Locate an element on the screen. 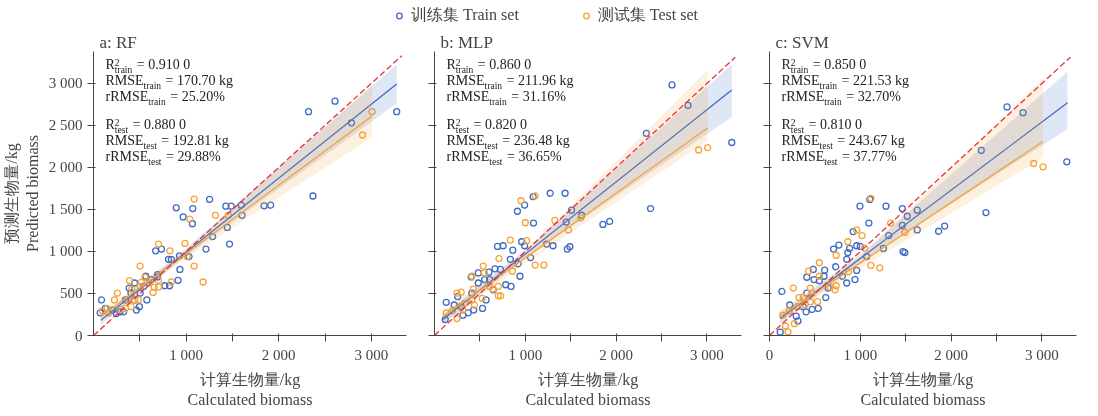 The width and height of the screenshot is (1098, 416). y-tick-label: 500 is located at coordinates (71, 293).